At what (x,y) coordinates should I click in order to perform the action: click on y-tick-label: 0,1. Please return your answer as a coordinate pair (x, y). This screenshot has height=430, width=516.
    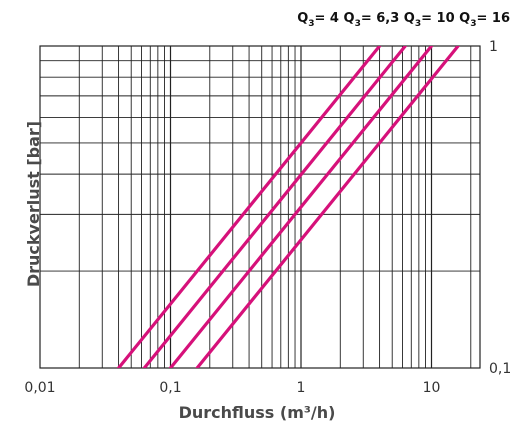
    Looking at the image, I should click on (500, 369).